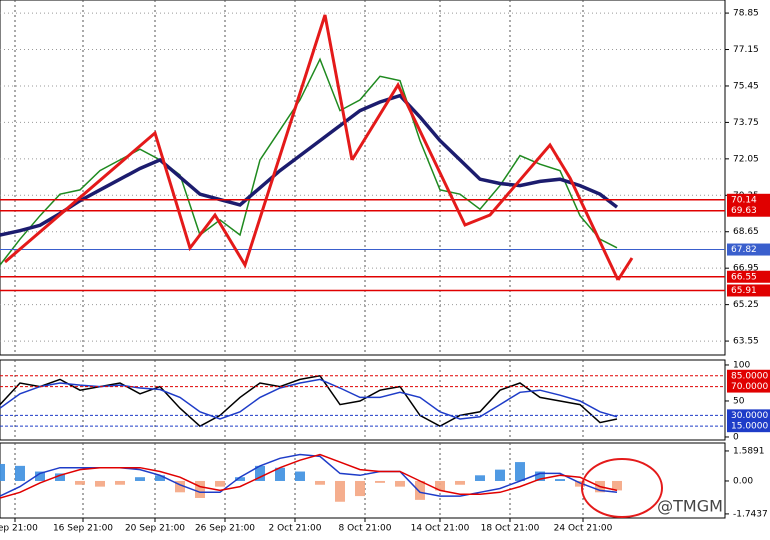 This screenshot has height=540, width=770. What do you see at coordinates (746, 86) in the screenshot?
I see `y-tick-label: 75.45` at bounding box center [746, 86].